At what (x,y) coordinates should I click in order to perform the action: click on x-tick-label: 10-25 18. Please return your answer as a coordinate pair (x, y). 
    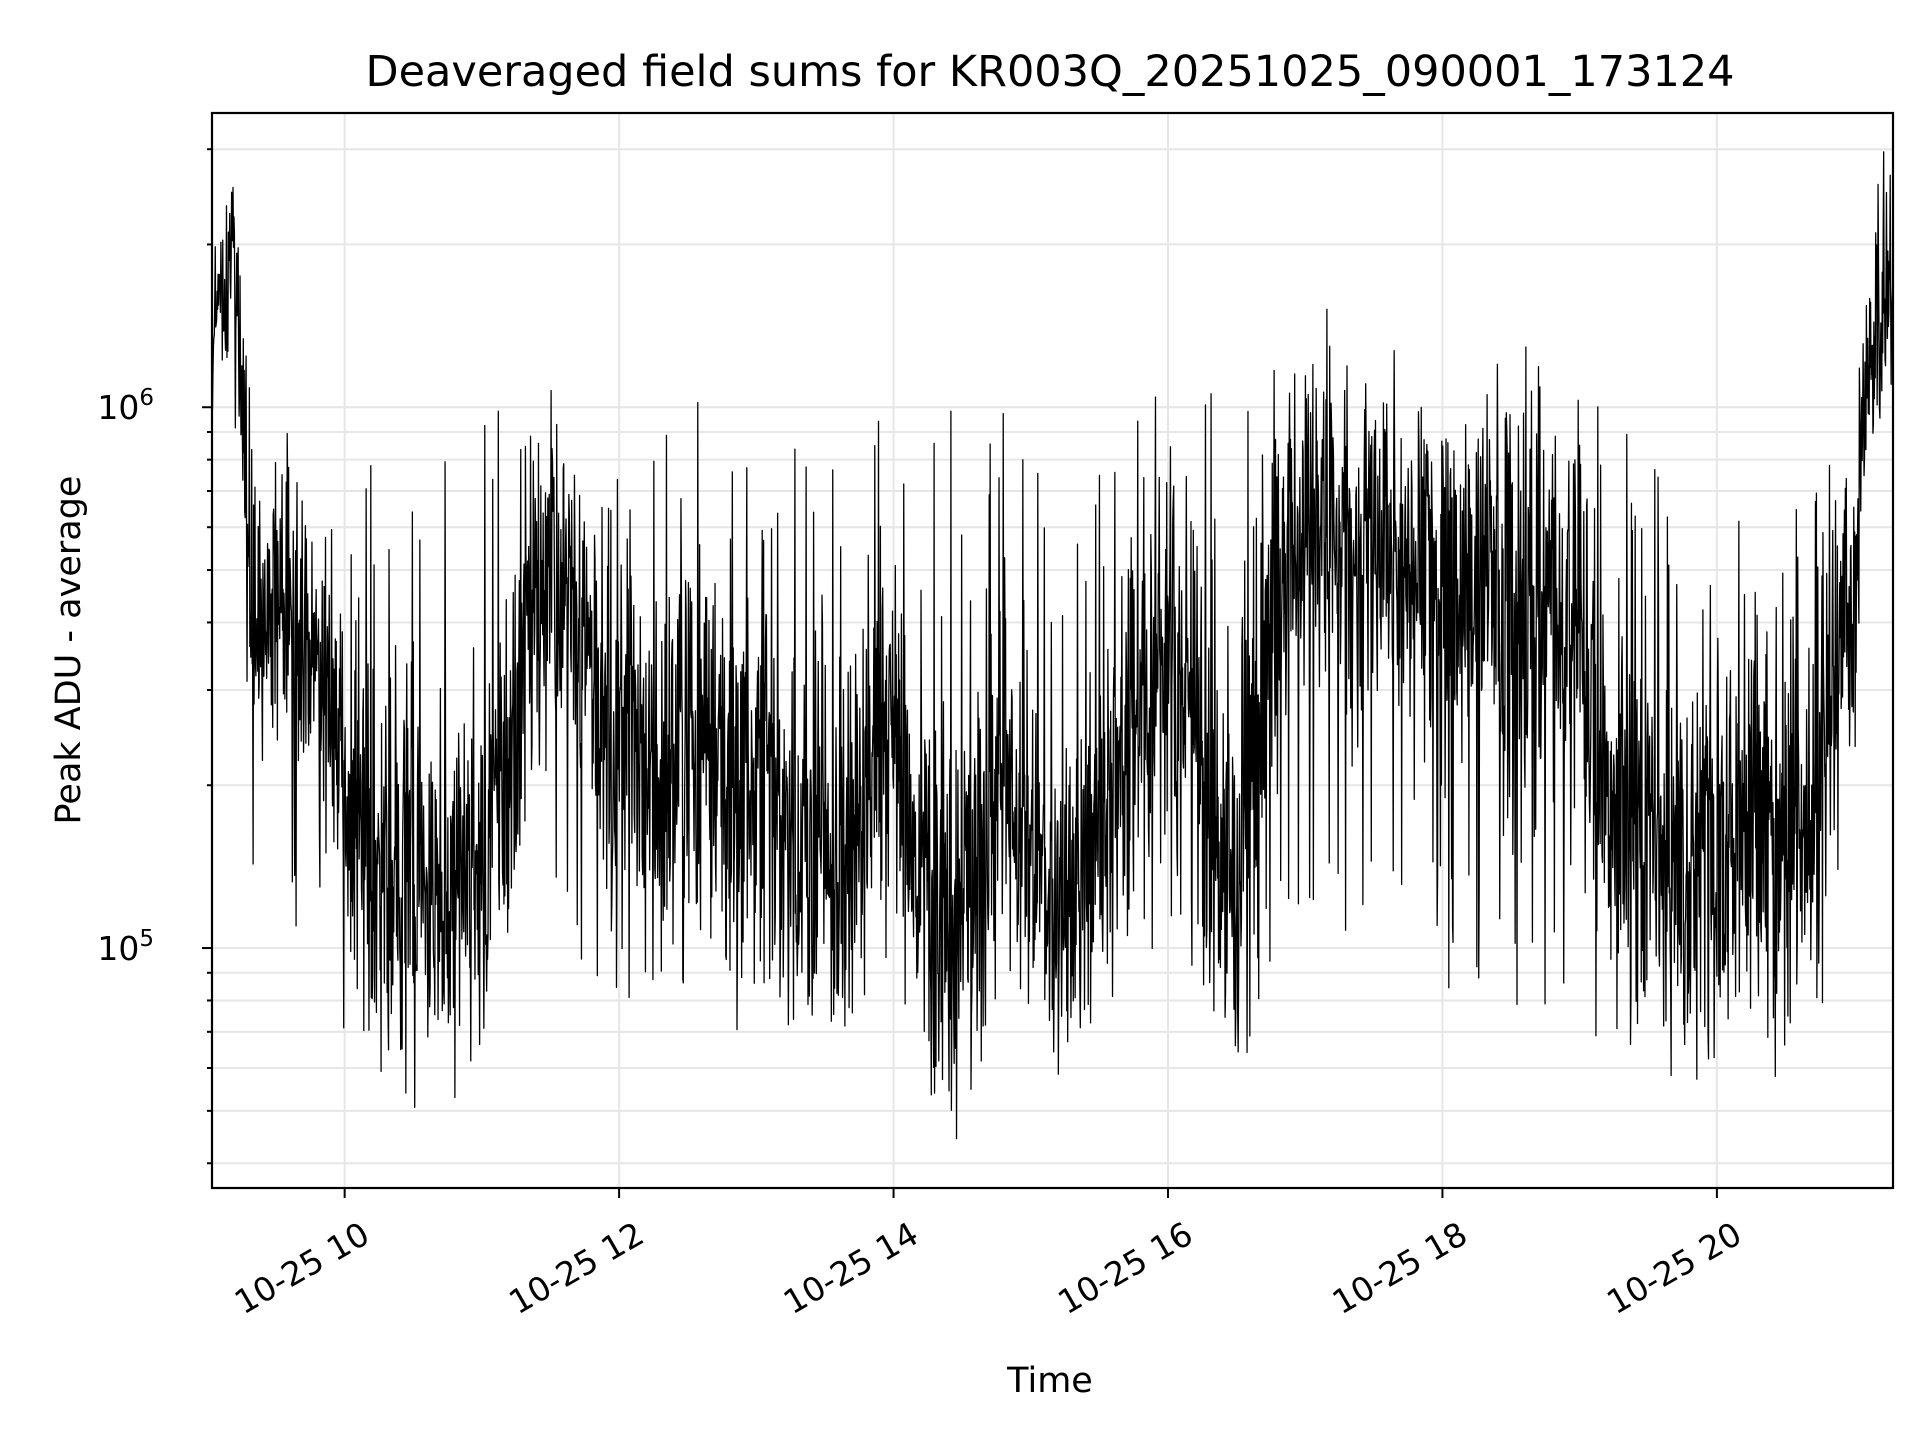
    Looking at the image, I should click on (1400, 1268).